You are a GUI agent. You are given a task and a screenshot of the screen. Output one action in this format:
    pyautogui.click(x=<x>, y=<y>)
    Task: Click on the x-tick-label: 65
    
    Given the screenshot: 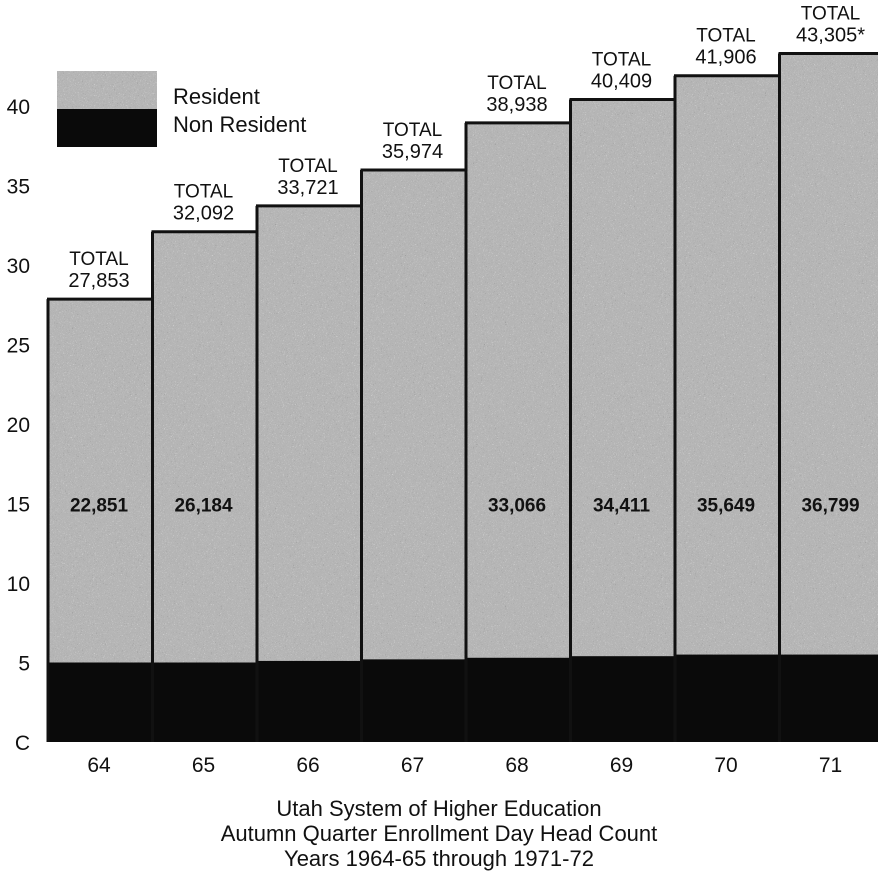 What is the action you would take?
    pyautogui.click(x=203, y=765)
    